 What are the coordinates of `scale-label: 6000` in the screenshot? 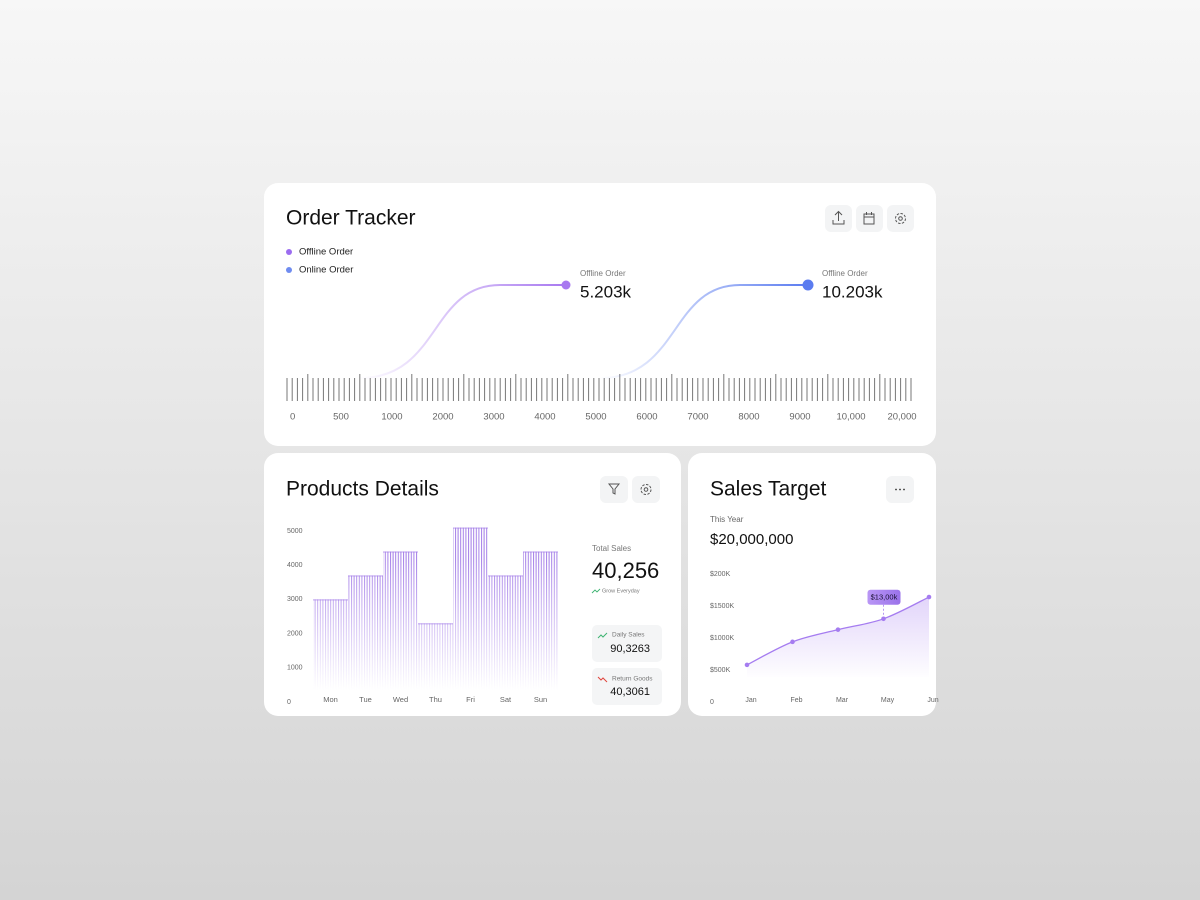 It's located at (646, 417).